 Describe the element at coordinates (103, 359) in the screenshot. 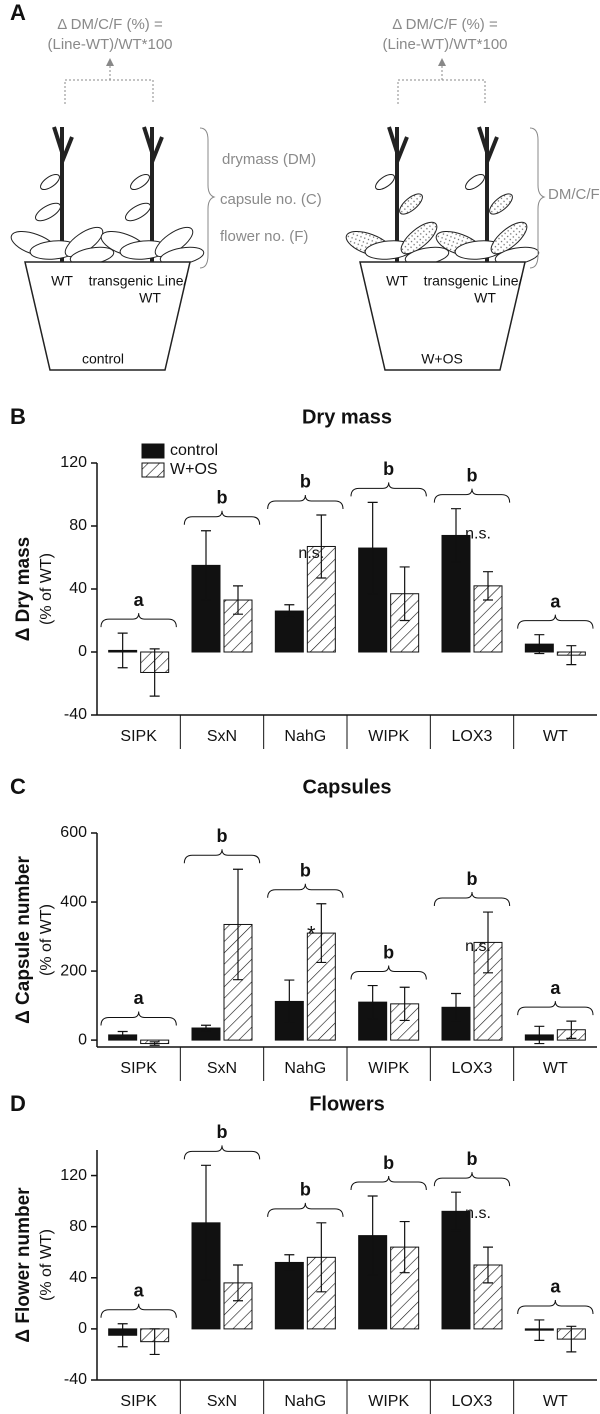

I see `treatment: control` at that location.